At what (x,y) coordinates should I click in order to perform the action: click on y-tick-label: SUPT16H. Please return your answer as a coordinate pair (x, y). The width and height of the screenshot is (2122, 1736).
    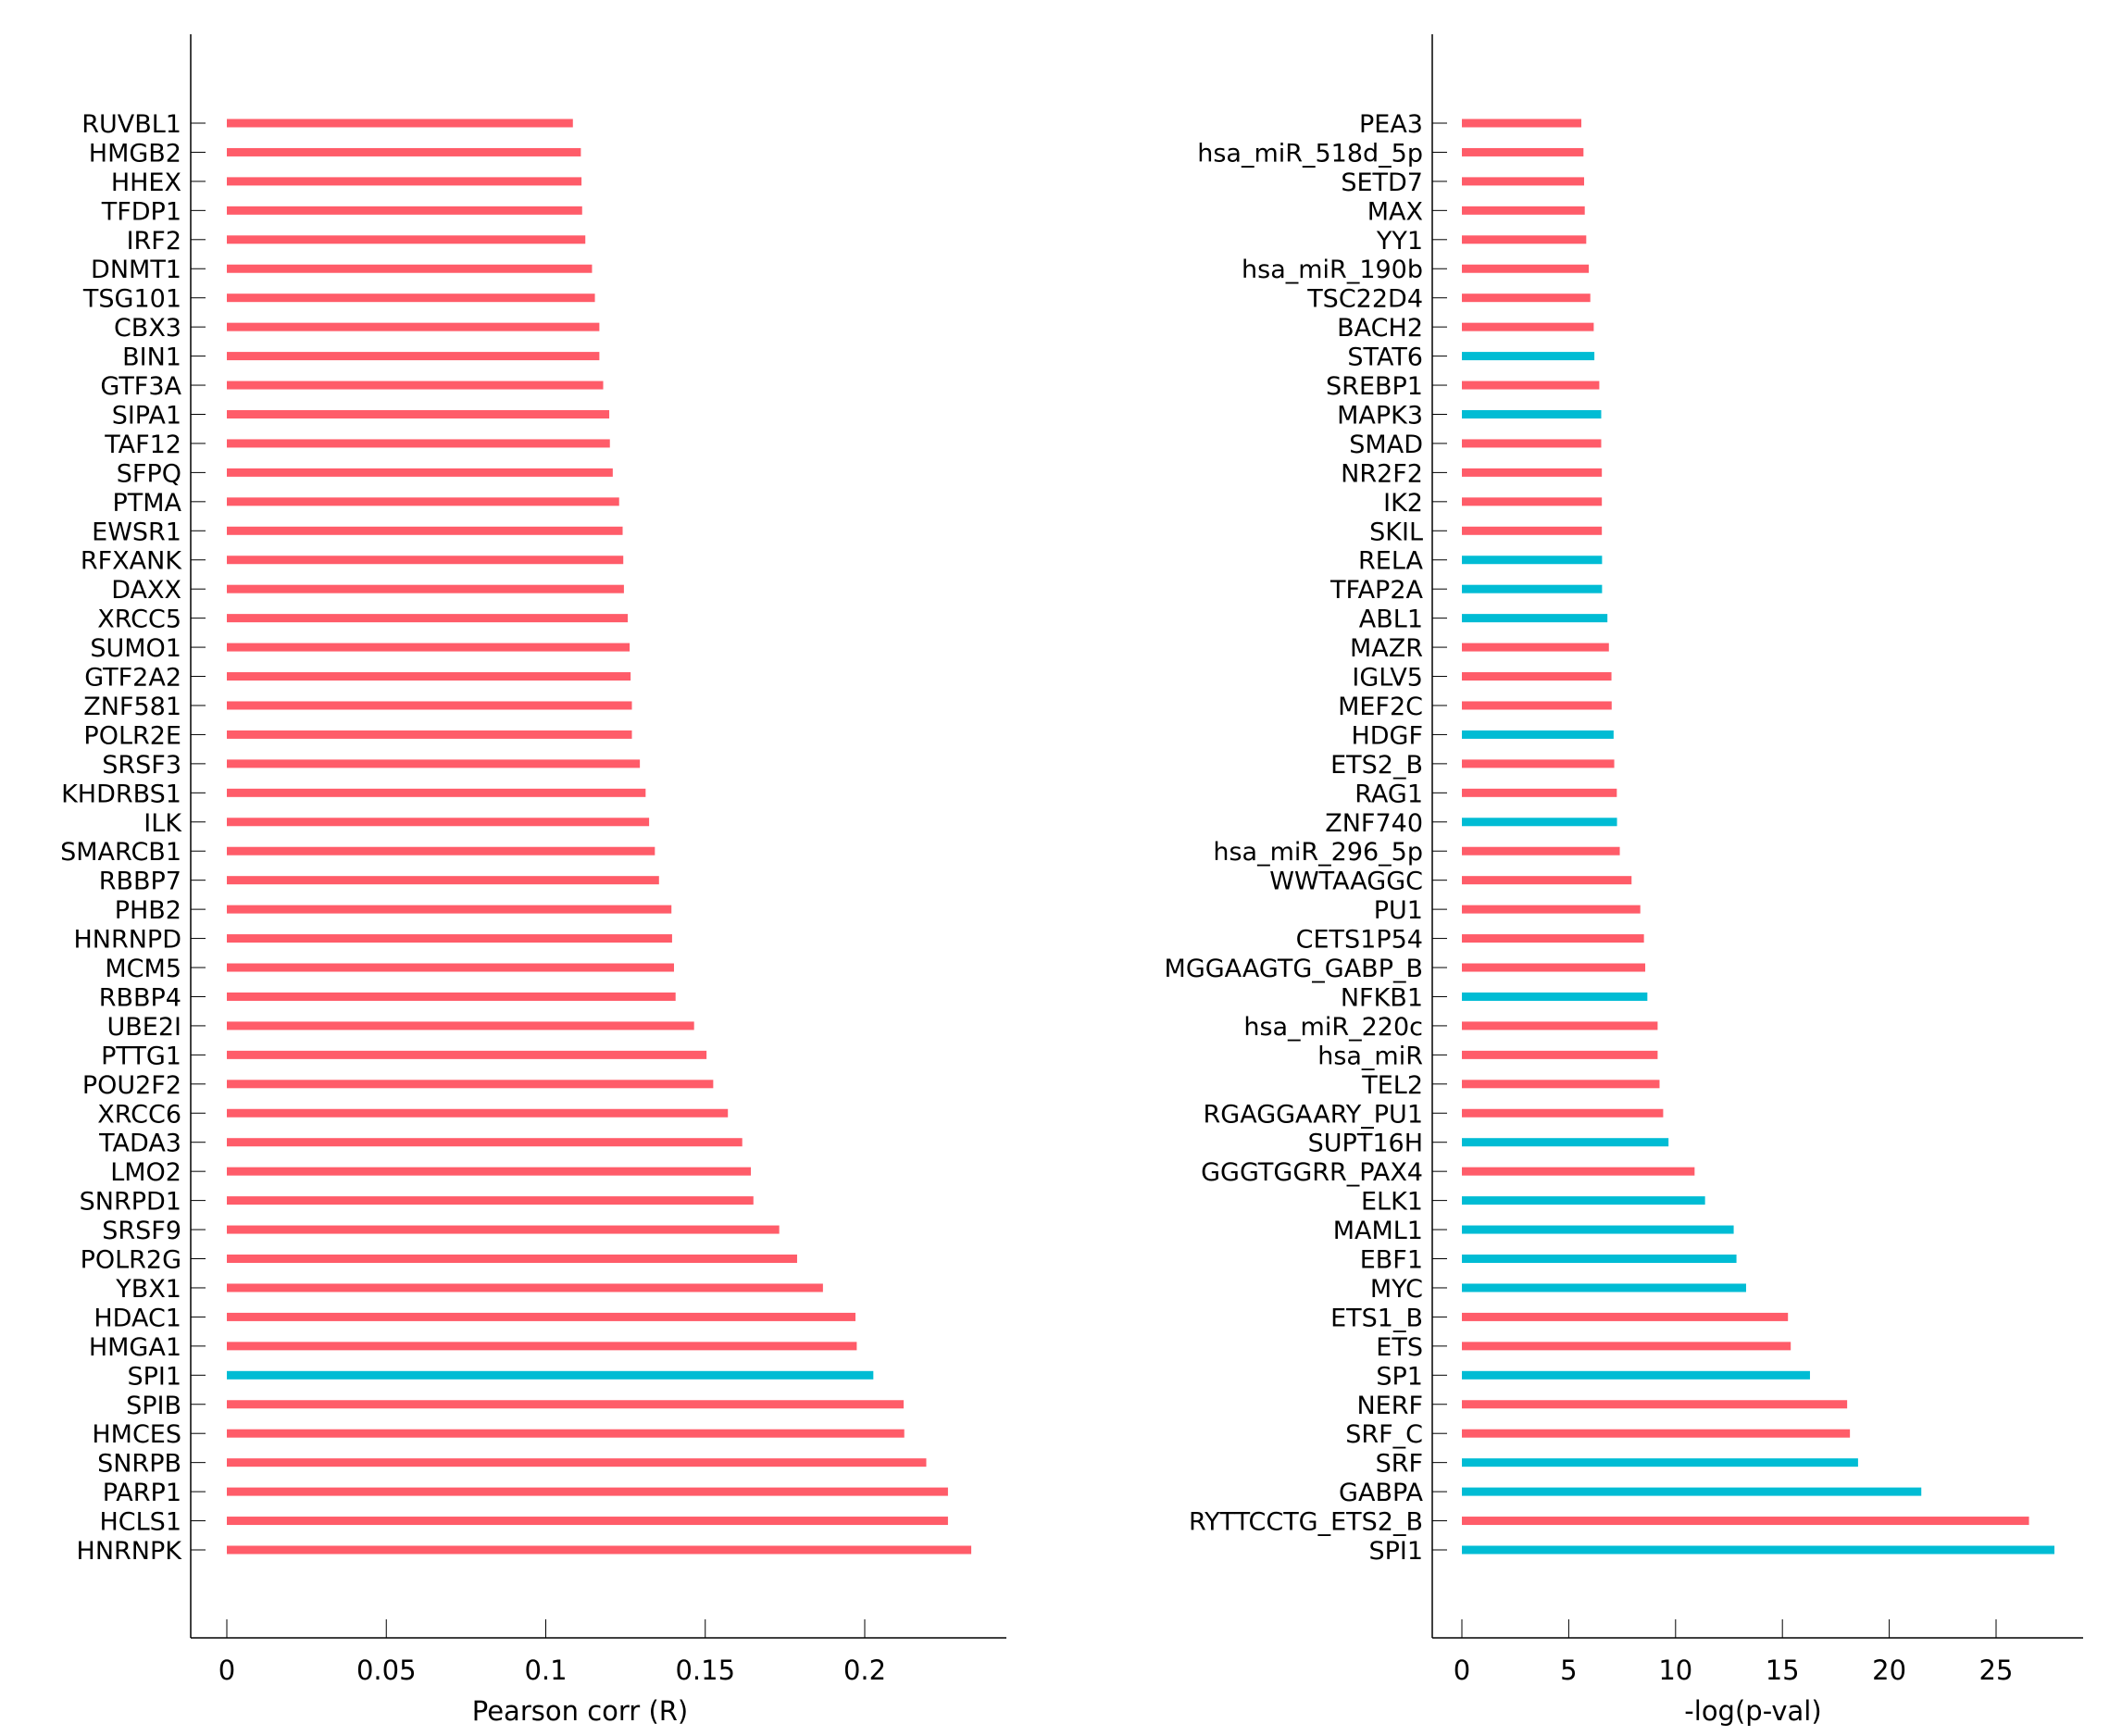
    Looking at the image, I should click on (1365, 1144).